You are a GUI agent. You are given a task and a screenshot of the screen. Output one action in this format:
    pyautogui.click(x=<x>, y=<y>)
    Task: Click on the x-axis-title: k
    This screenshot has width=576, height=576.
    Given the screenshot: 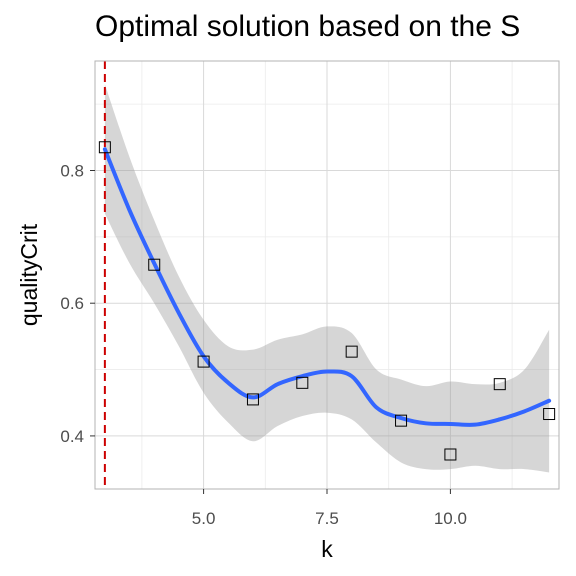 What is the action you would take?
    pyautogui.click(x=327, y=549)
    